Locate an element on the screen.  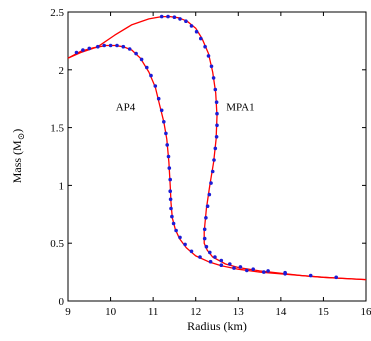
x-tick-label: 15 is located at coordinates (324, 312).